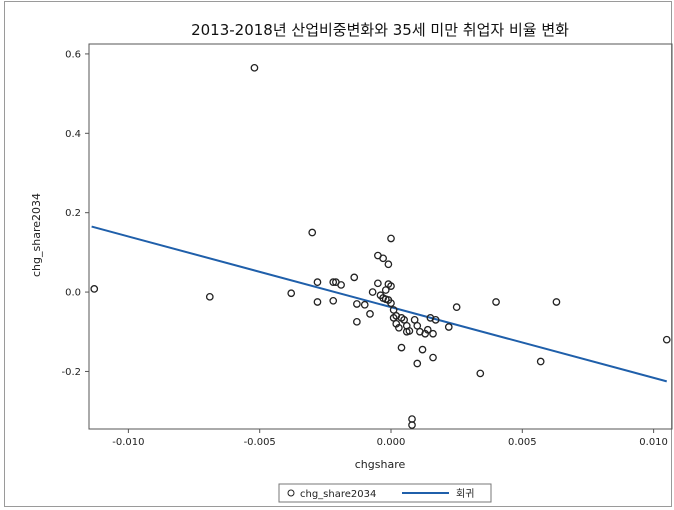 Image resolution: width=674 pixels, height=510 pixels. I want to click on legend: chg_share2034 회귀, so click(385, 493).